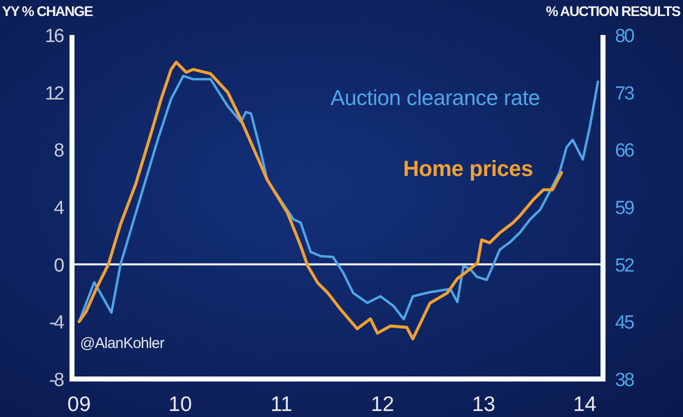 The image size is (683, 417). I want to click on y-axis-title: YY % CHANGE, so click(47, 11).